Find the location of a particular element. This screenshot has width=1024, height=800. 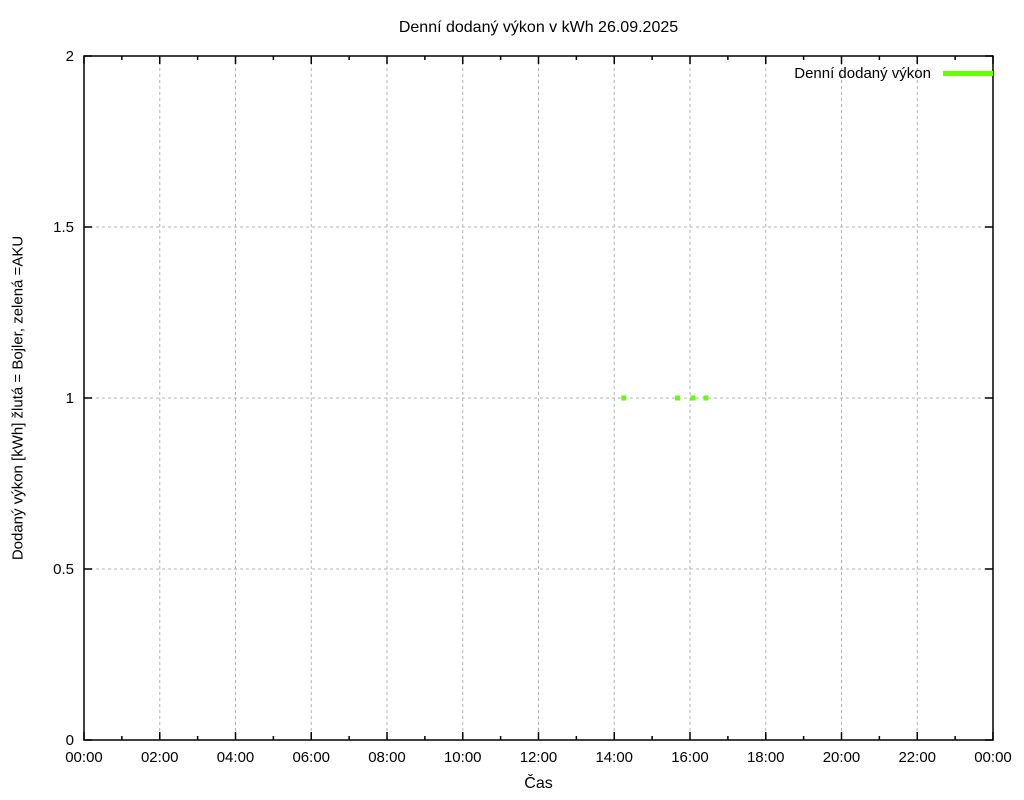

x-tick-label: 02:00 is located at coordinates (160, 757).